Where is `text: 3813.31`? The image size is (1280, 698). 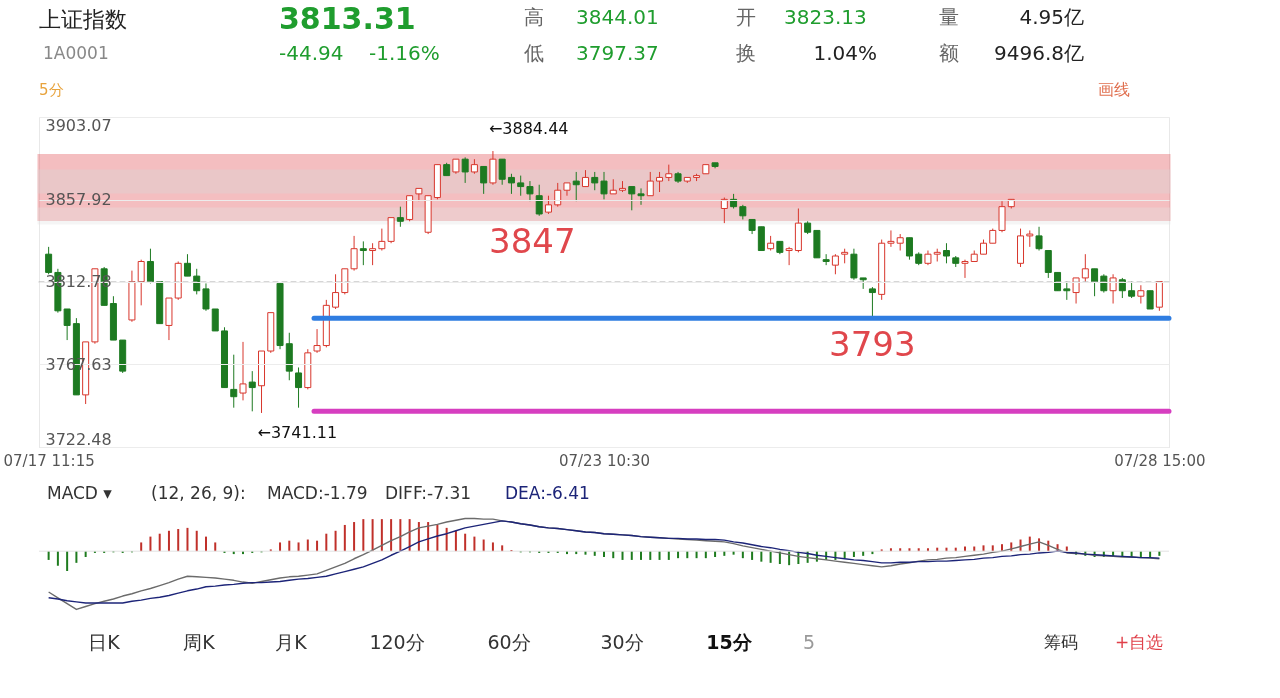
text: 3813.31 is located at coordinates (347, 18).